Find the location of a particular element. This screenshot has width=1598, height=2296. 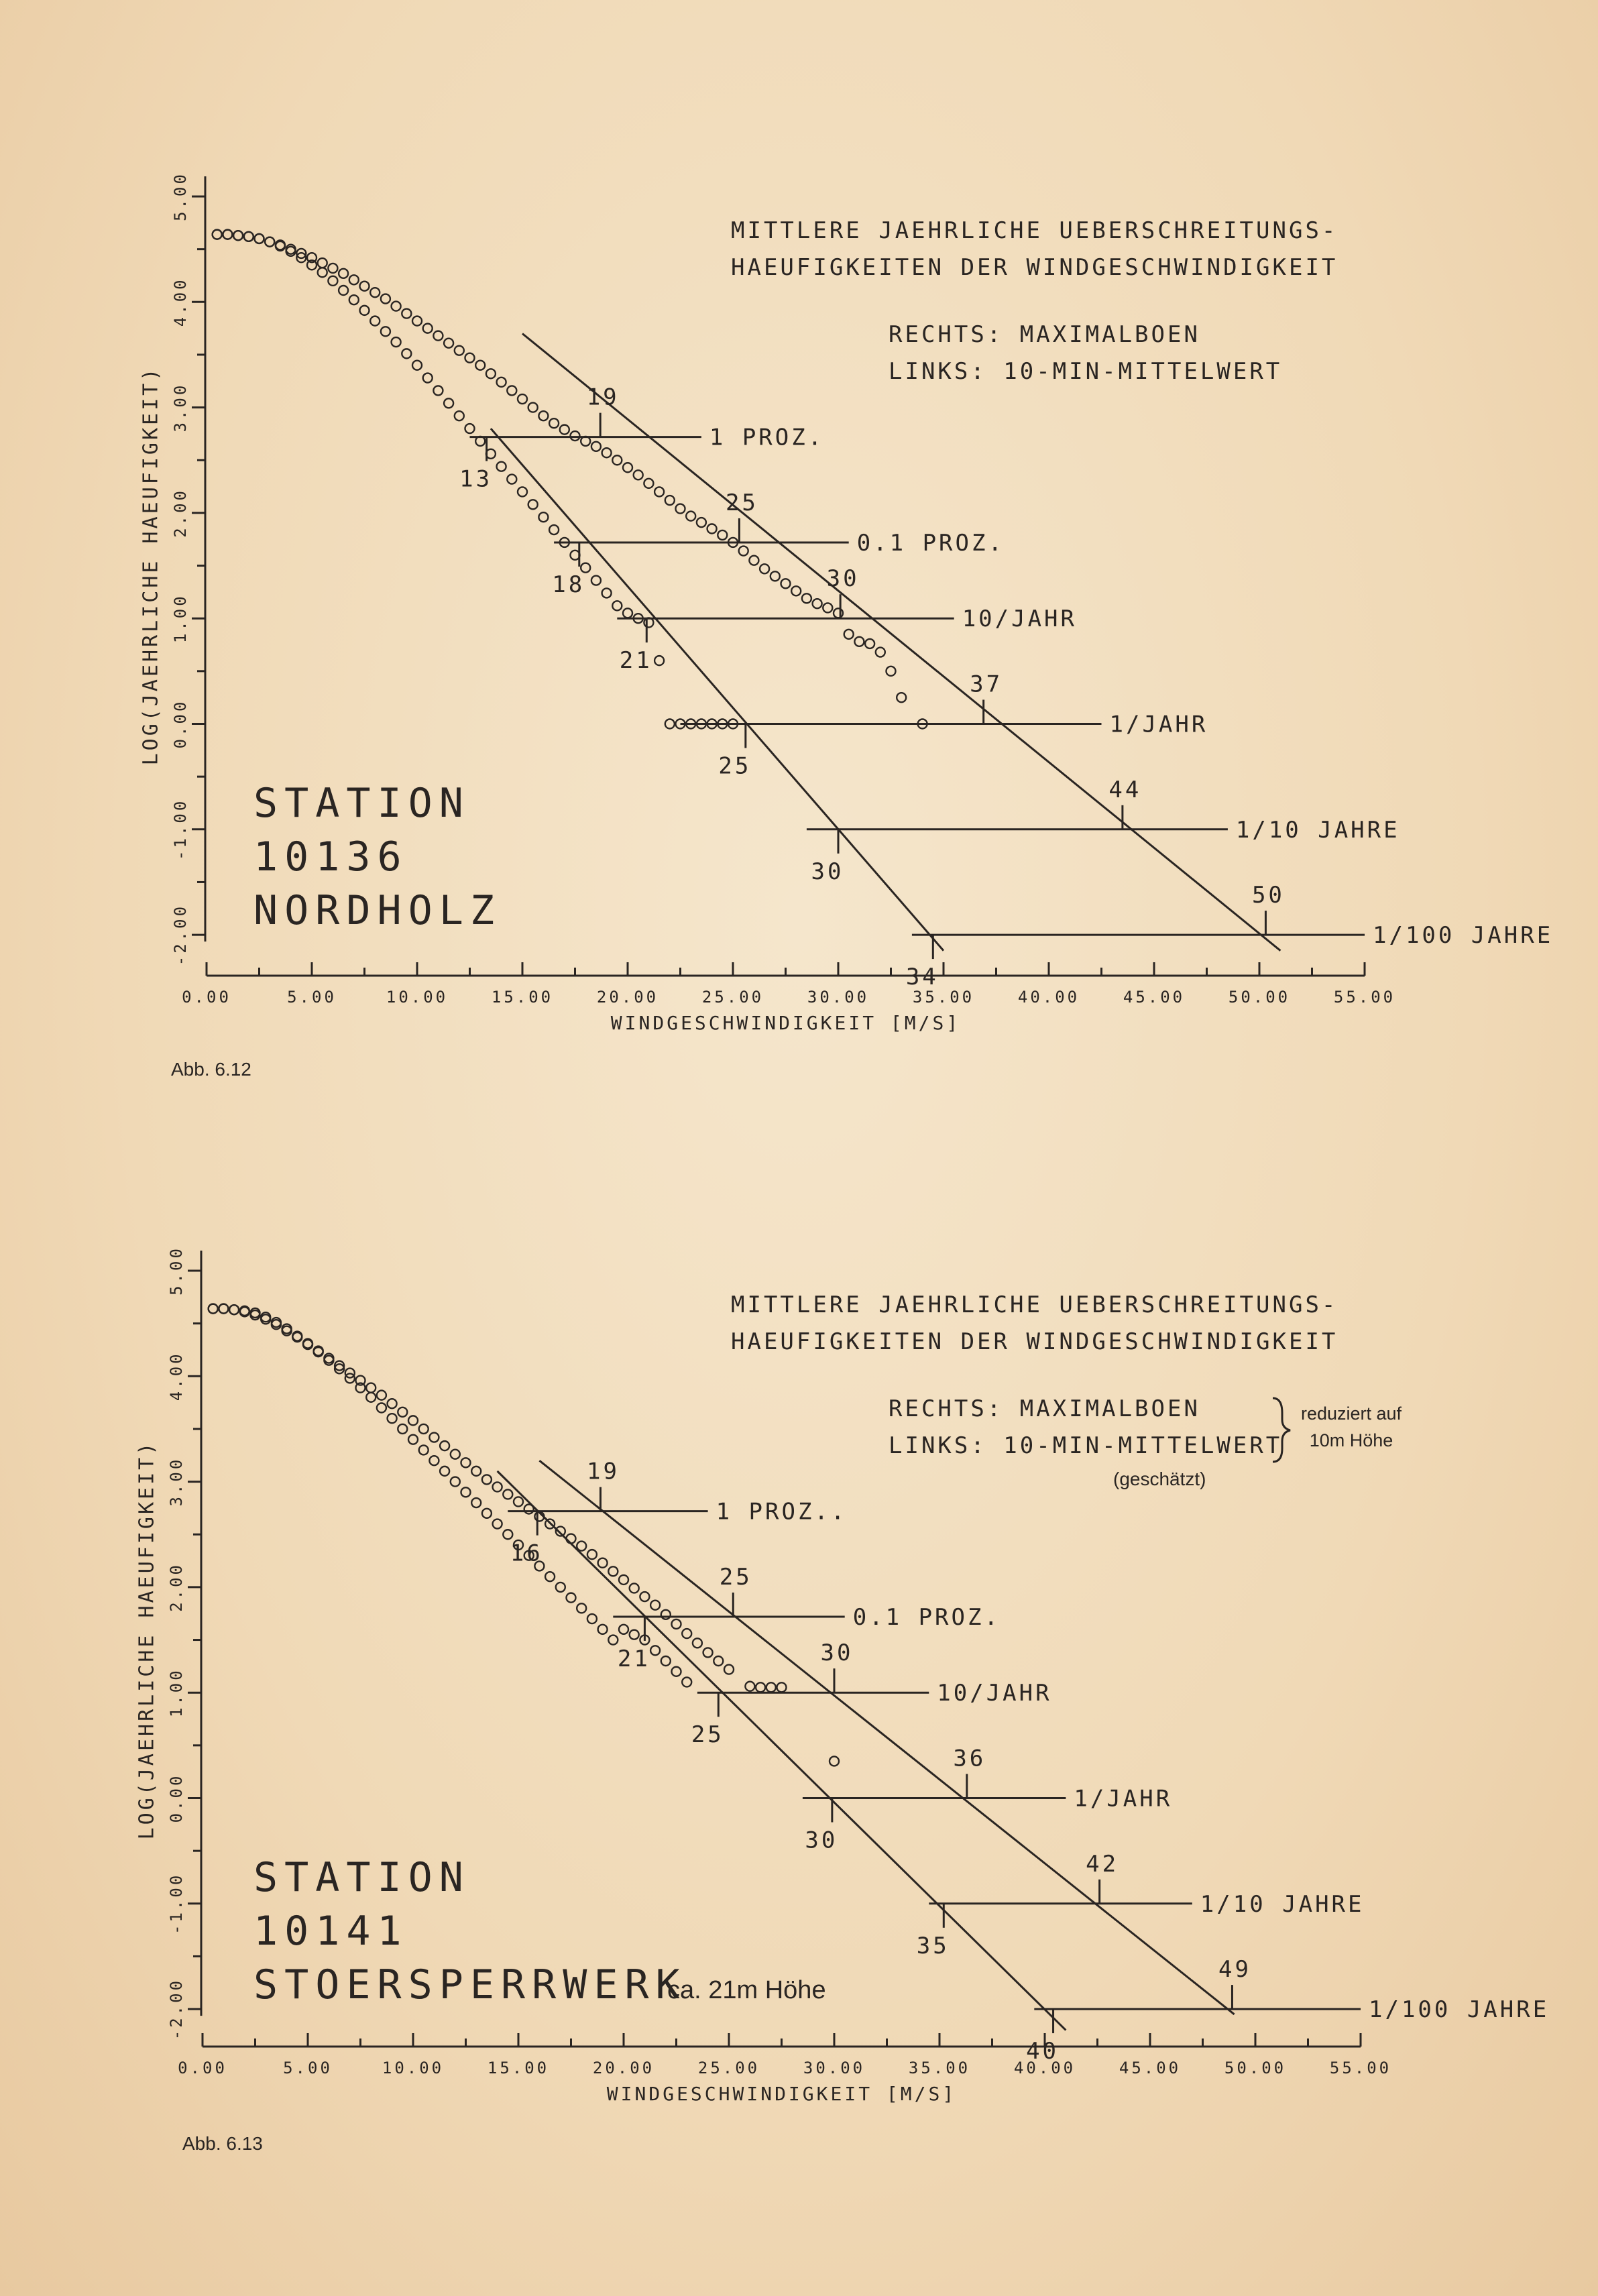

x-tick-label: 40.00 is located at coordinates (1049, 997).